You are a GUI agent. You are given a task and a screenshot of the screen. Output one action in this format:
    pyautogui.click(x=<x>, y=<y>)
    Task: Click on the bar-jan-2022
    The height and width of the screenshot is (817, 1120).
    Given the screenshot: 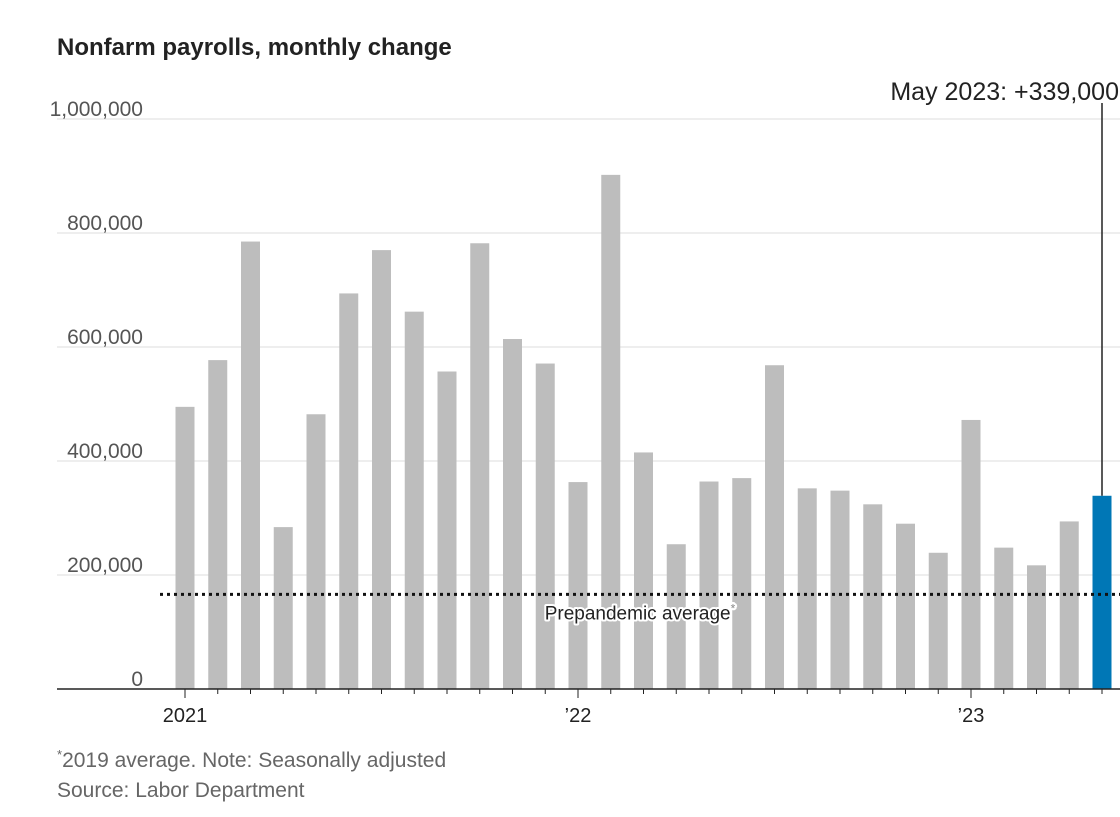 What is the action you would take?
    pyautogui.click(x=578, y=585)
    